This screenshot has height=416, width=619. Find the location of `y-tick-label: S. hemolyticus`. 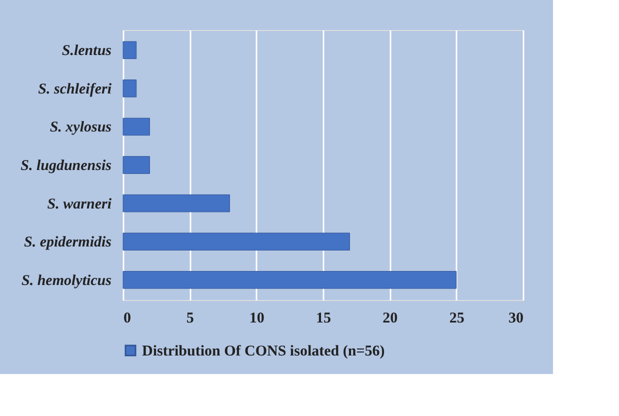

y-tick-label: S. hemolyticus is located at coordinates (66, 280).